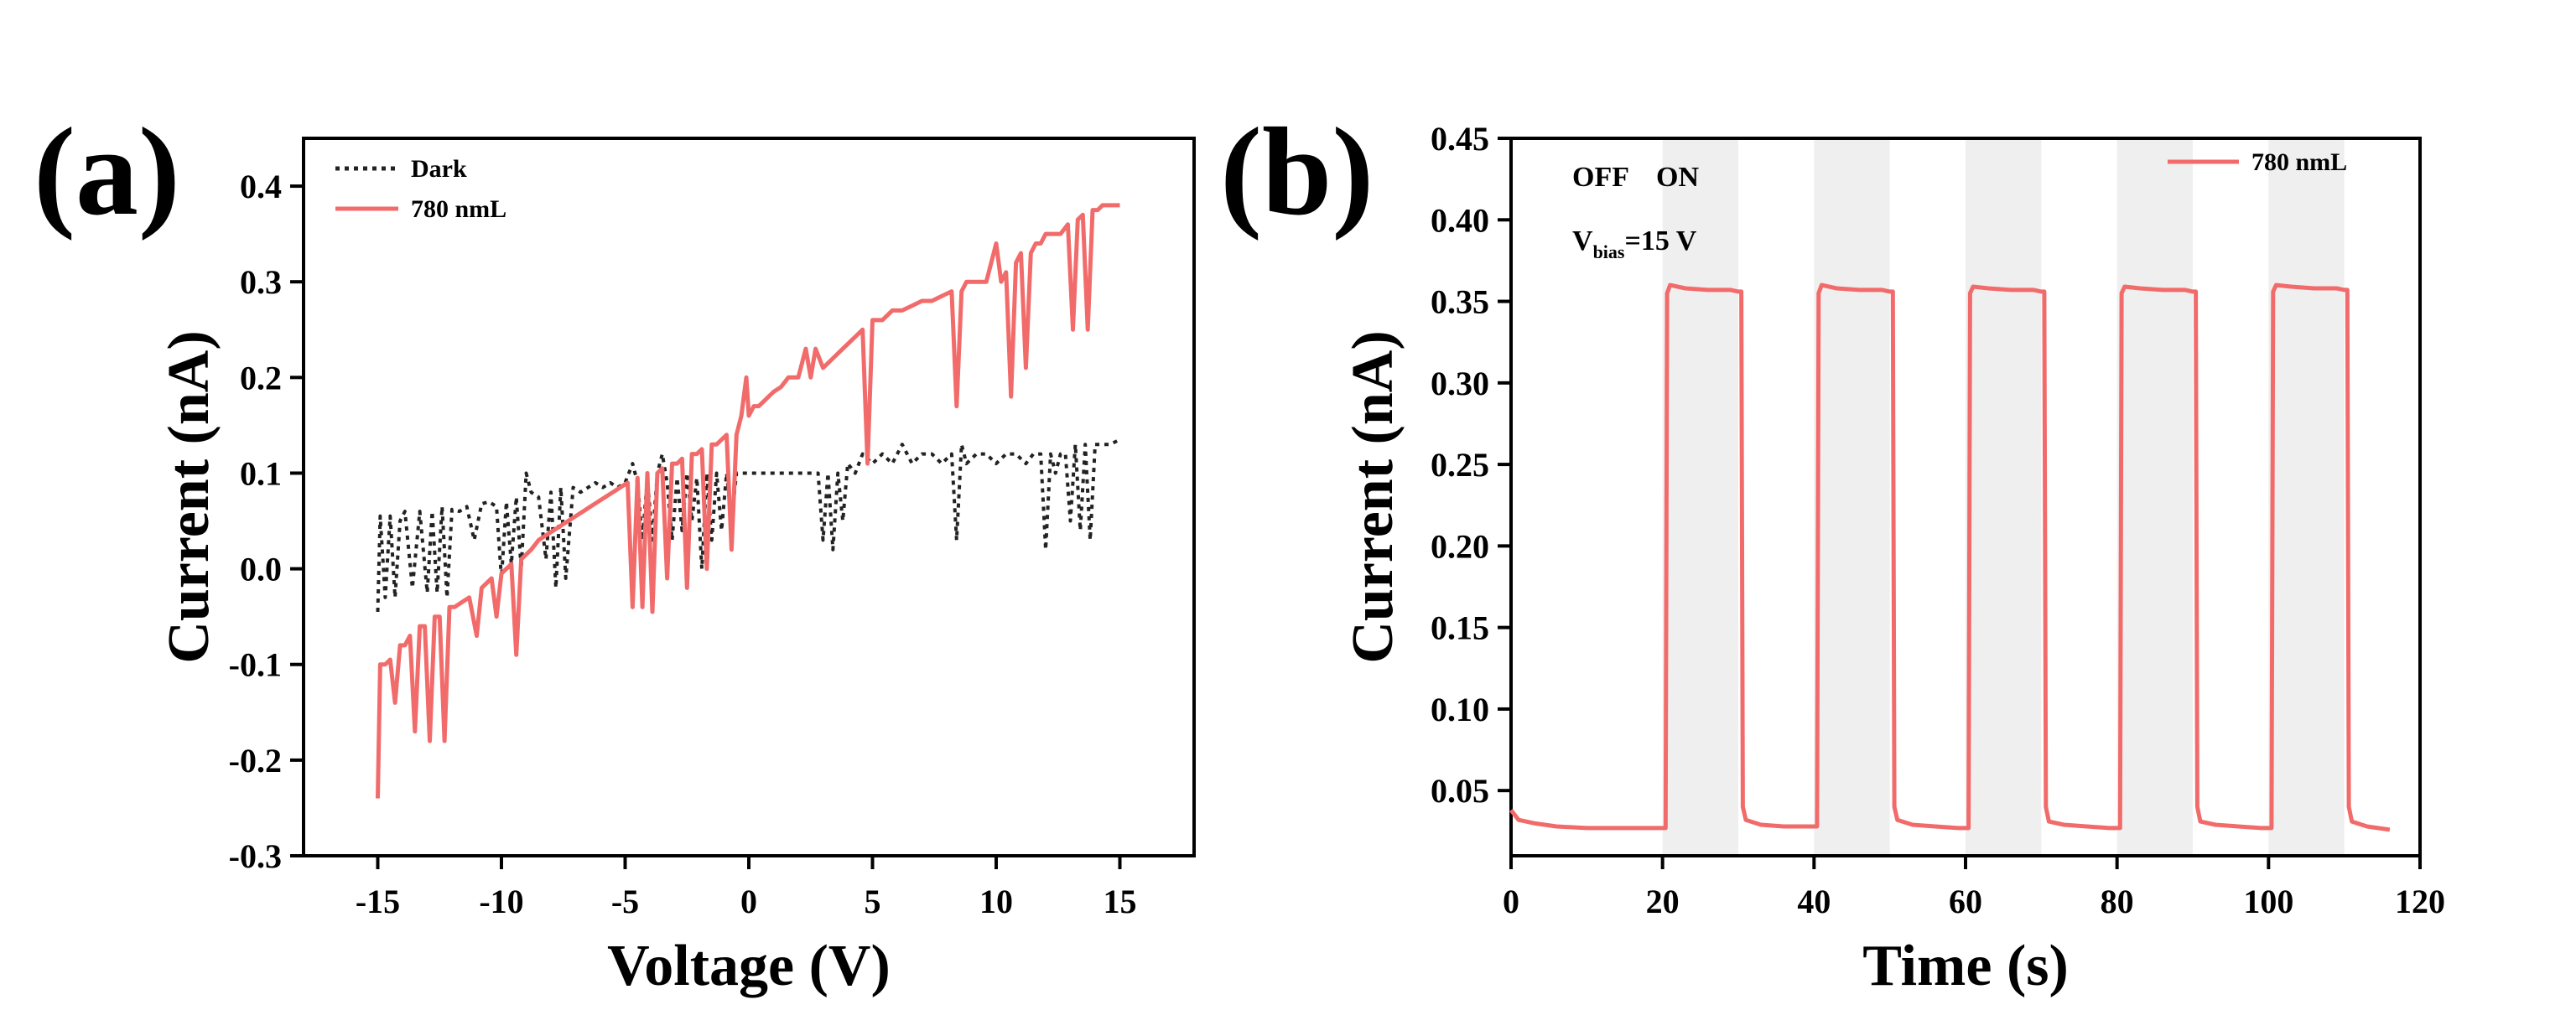  I want to click on y-tick-label: 0.4, so click(261, 186).